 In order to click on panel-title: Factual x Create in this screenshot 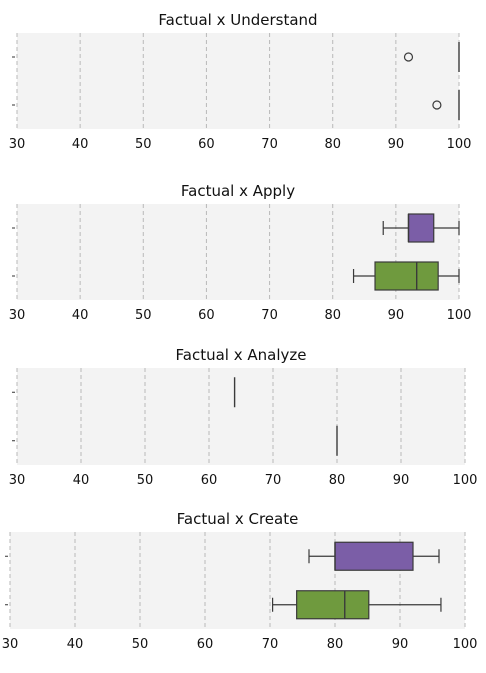, I will do `click(238, 519)`.